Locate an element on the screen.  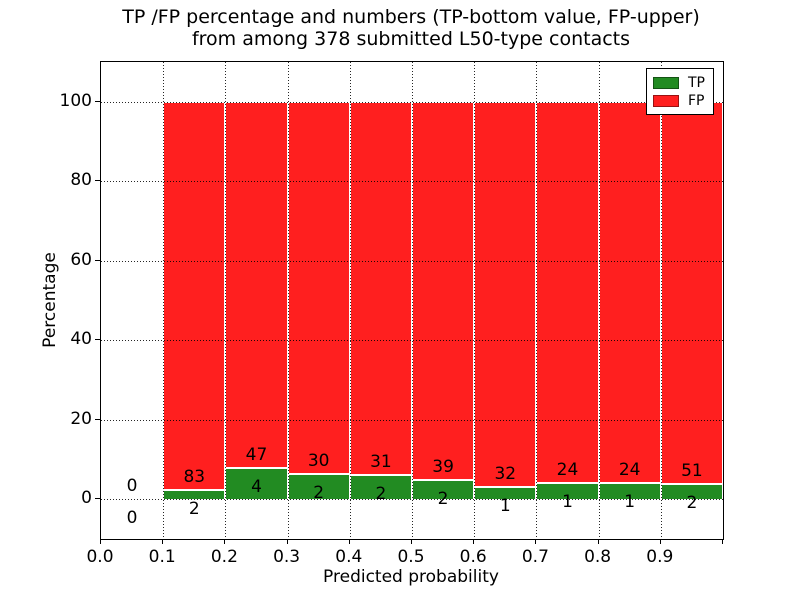
y-tick-label: 100 is located at coordinates (75, 100).